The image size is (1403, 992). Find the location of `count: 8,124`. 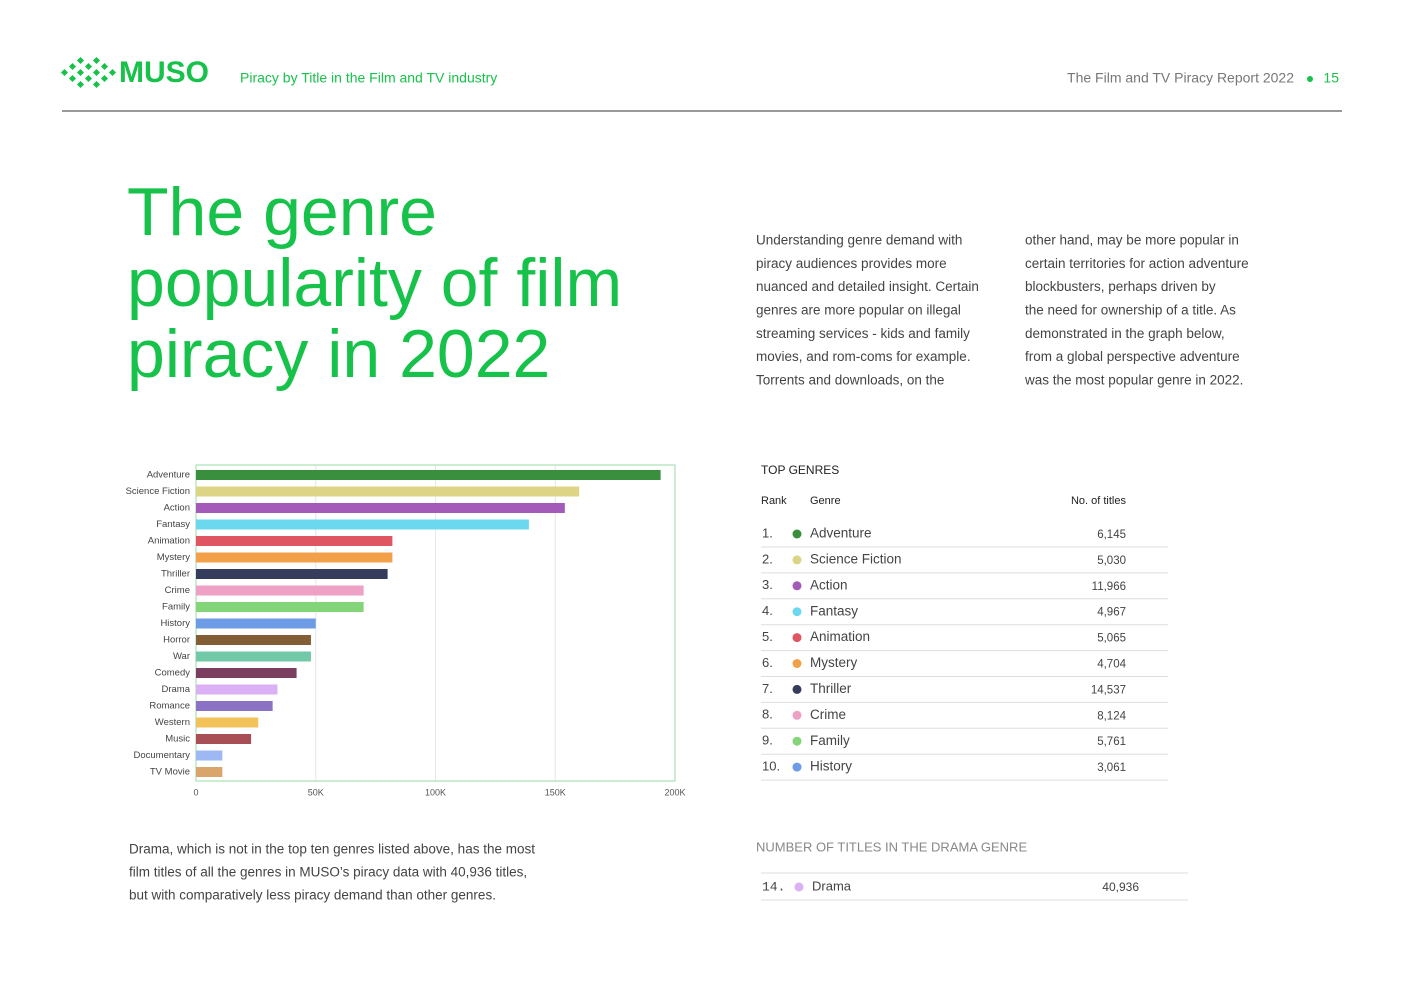

count: 8,124 is located at coordinates (1111, 716).